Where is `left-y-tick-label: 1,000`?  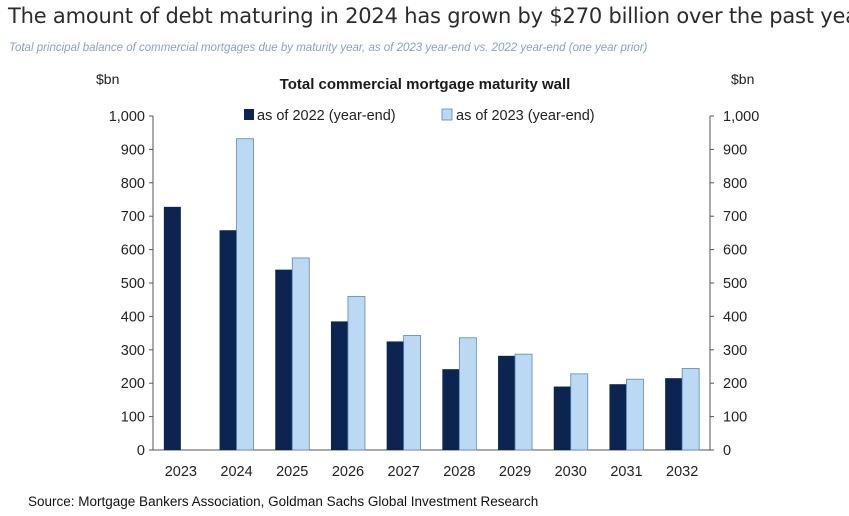
left-y-tick-label: 1,000 is located at coordinates (127, 117).